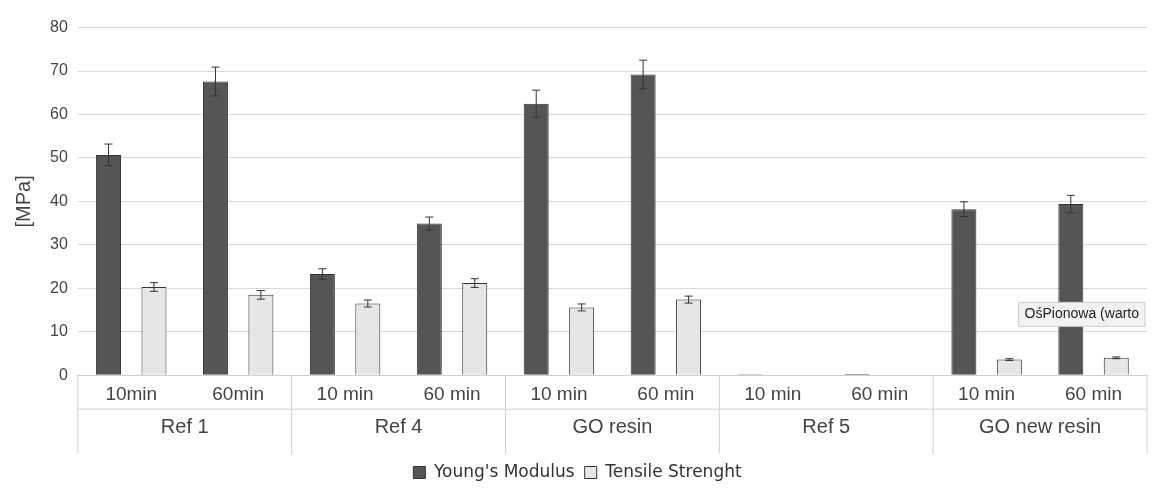 The height and width of the screenshot is (499, 1175). What do you see at coordinates (59, 287) in the screenshot?
I see `y-tick-label: 20` at bounding box center [59, 287].